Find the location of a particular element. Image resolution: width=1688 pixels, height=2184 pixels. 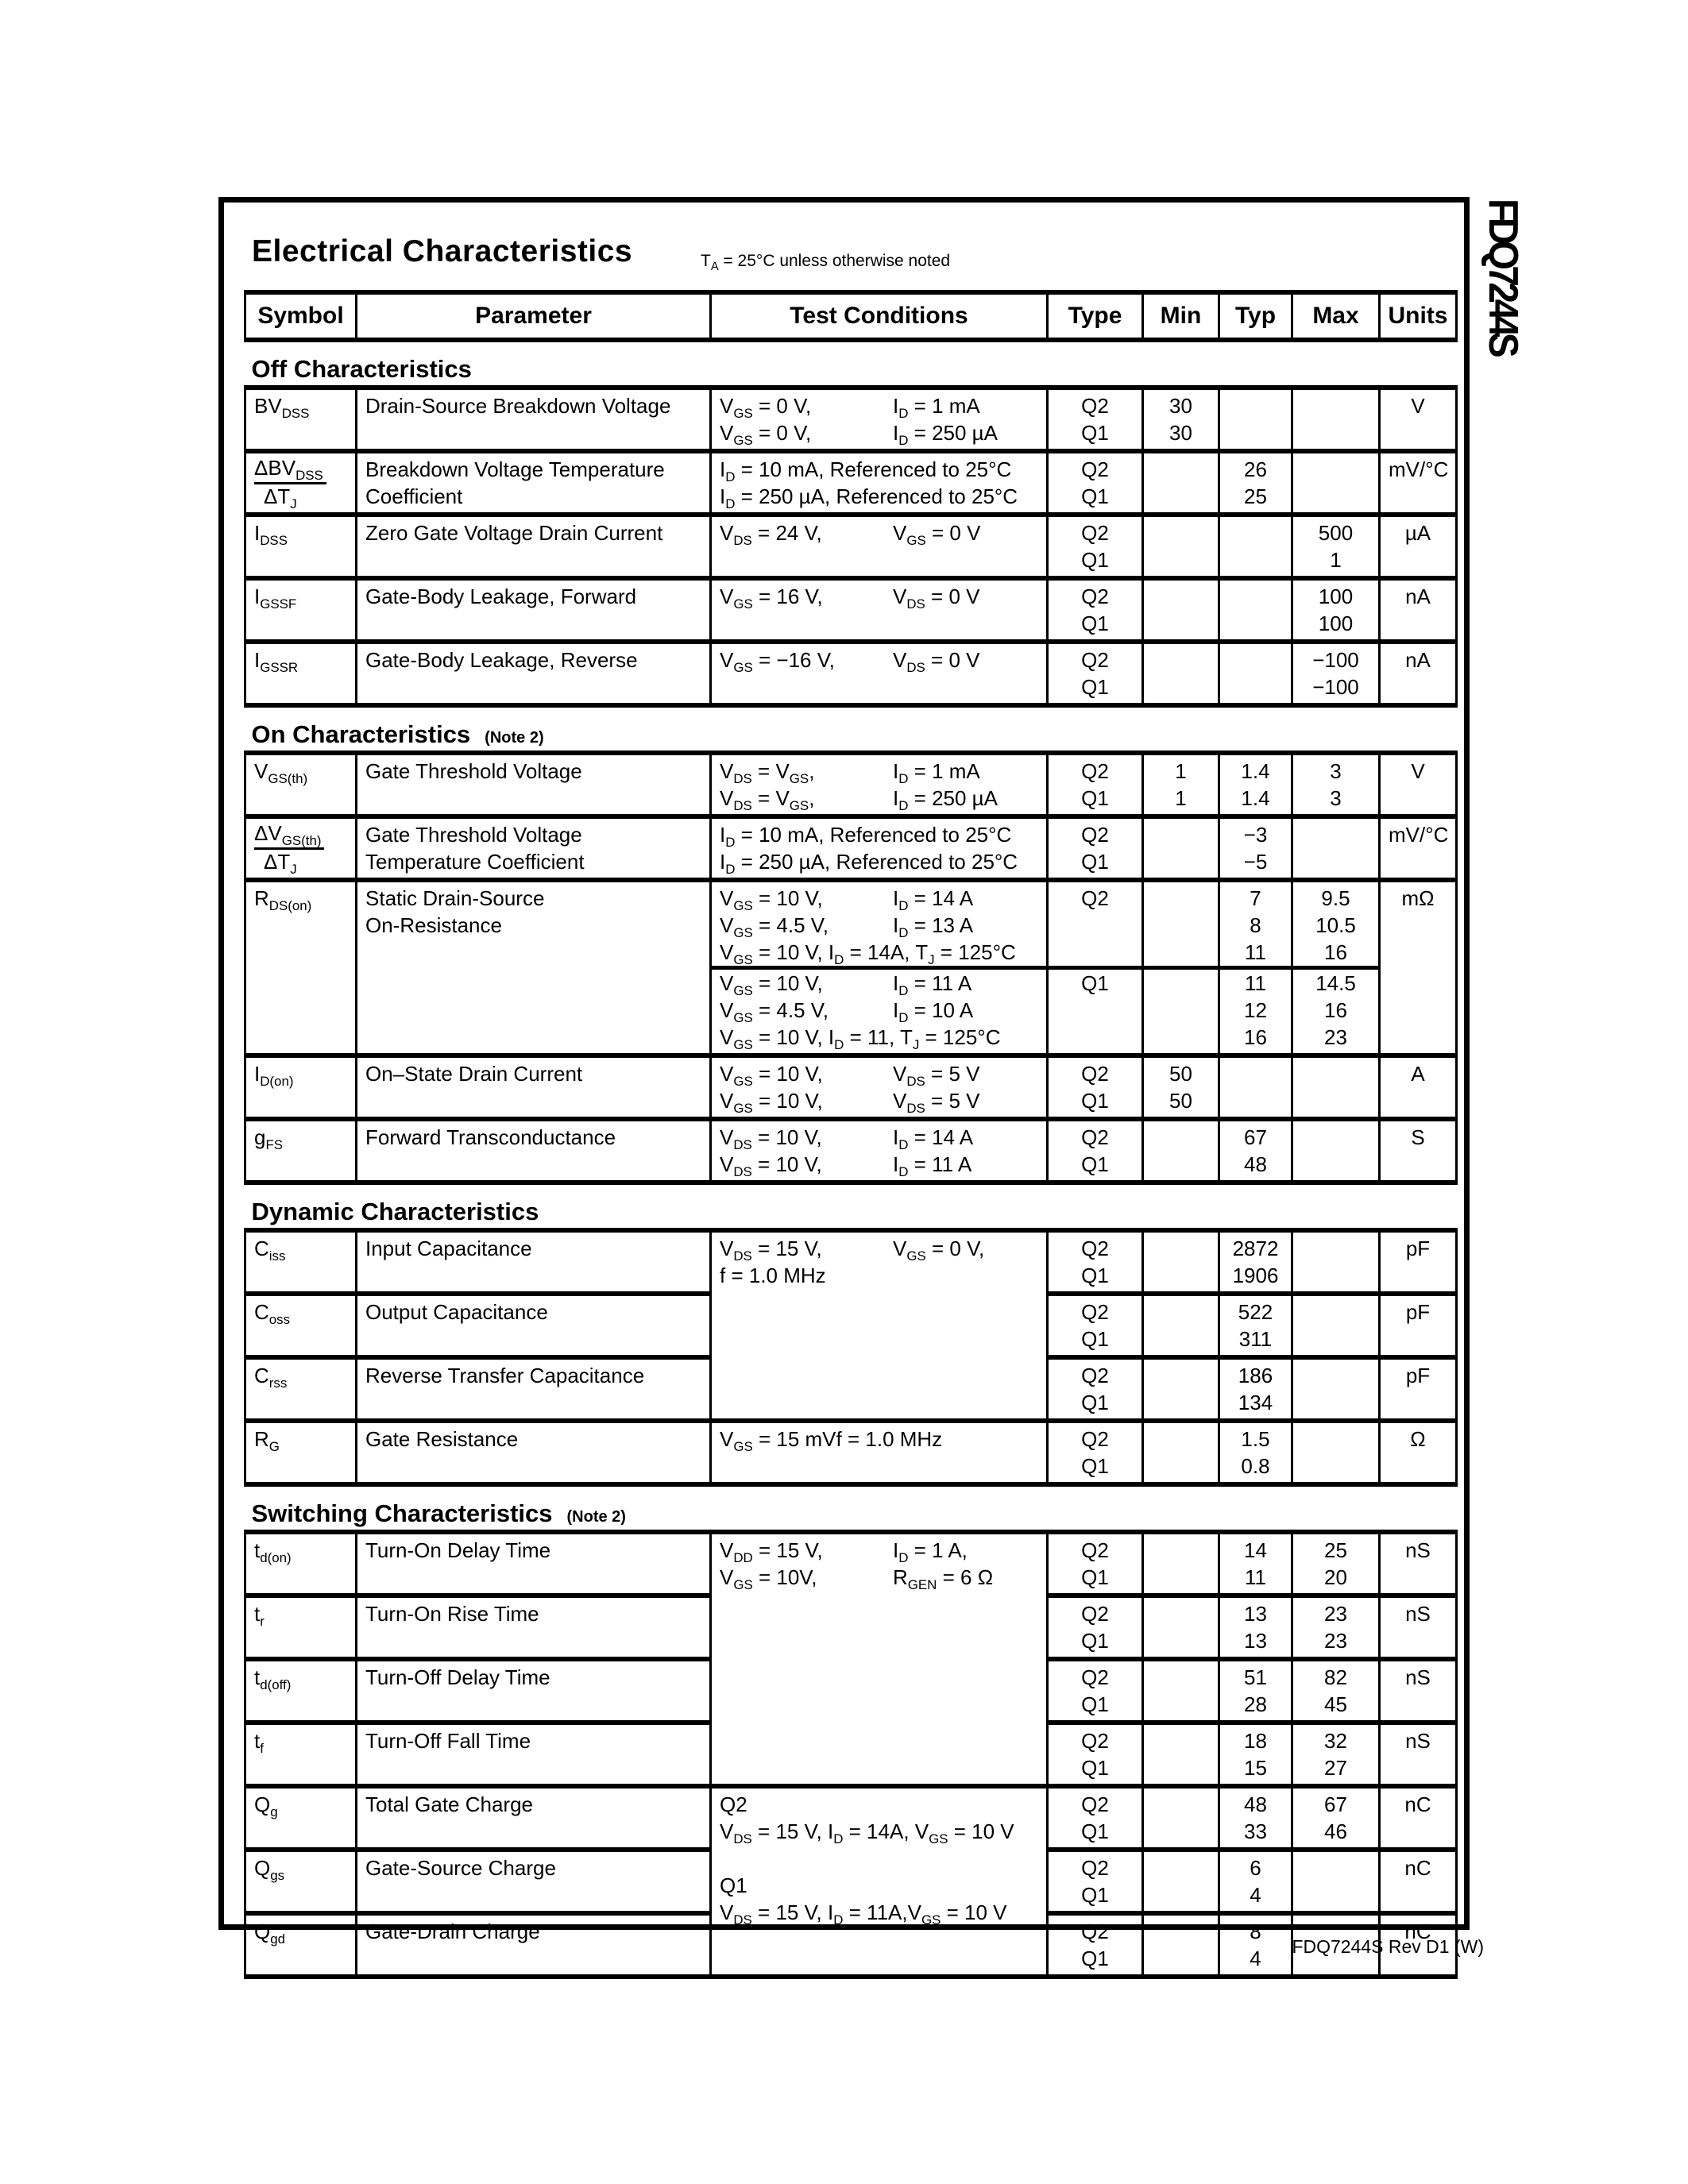

conditions-cell: VDS = 10 V, ID = 14 A VDS = 10 V, ID = 11 A is located at coordinates (879, 1151).